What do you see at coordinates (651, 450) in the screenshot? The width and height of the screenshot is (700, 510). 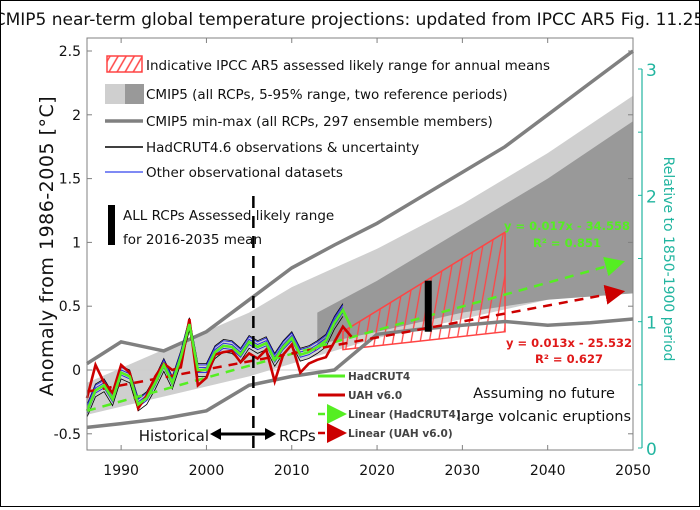 I see `y2-tick-label: 0` at bounding box center [651, 450].